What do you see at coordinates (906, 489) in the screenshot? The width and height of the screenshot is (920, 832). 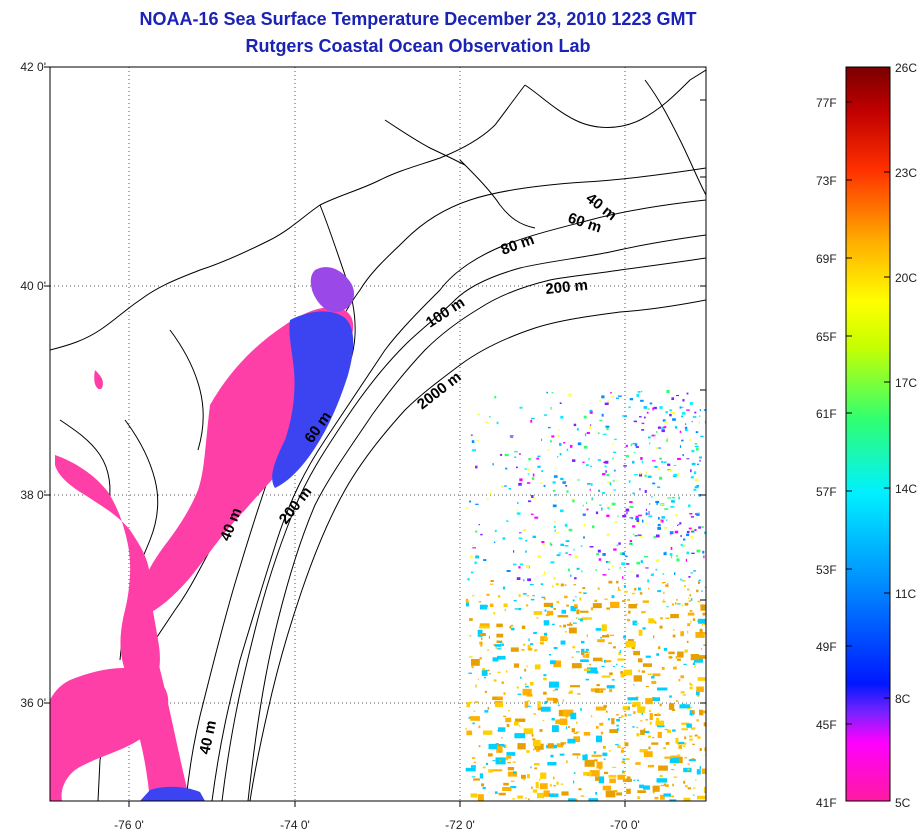 I see `cb-c-14: 14C` at bounding box center [906, 489].